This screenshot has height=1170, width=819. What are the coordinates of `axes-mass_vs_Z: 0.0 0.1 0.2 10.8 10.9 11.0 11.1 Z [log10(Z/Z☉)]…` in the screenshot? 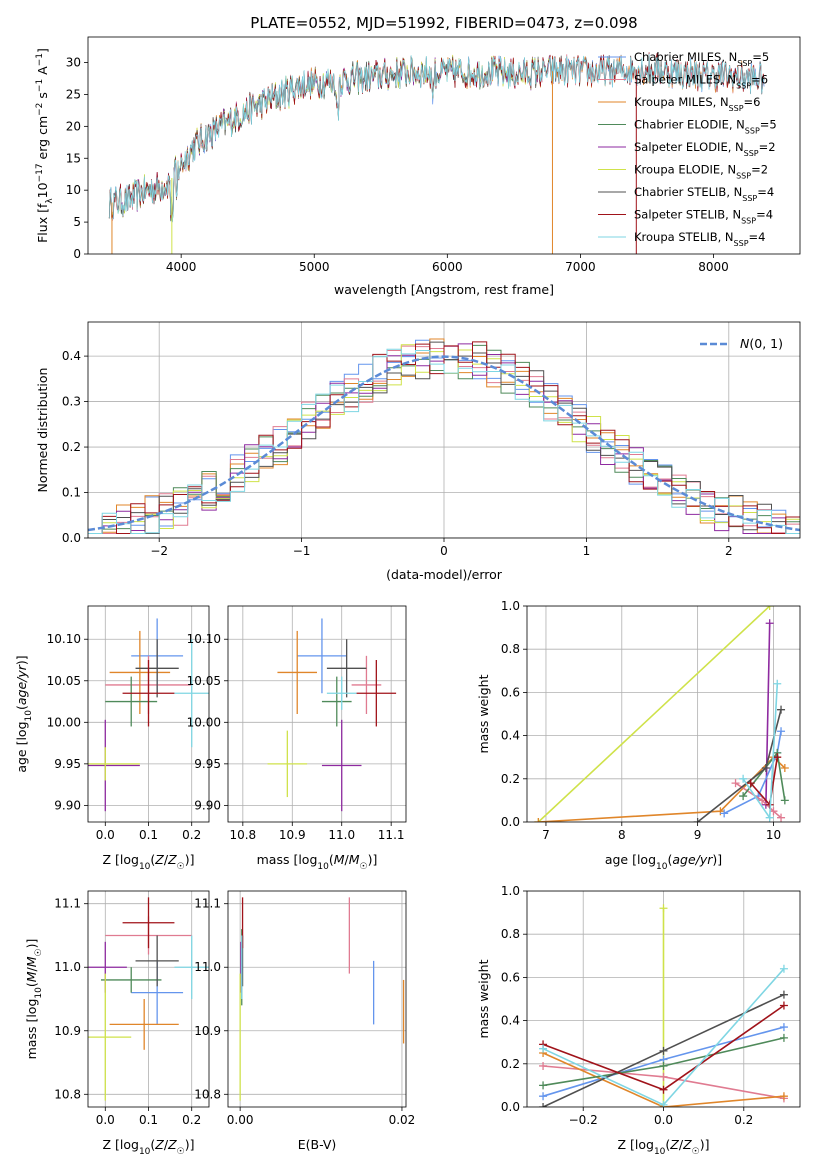 It's located at (117, 1023).